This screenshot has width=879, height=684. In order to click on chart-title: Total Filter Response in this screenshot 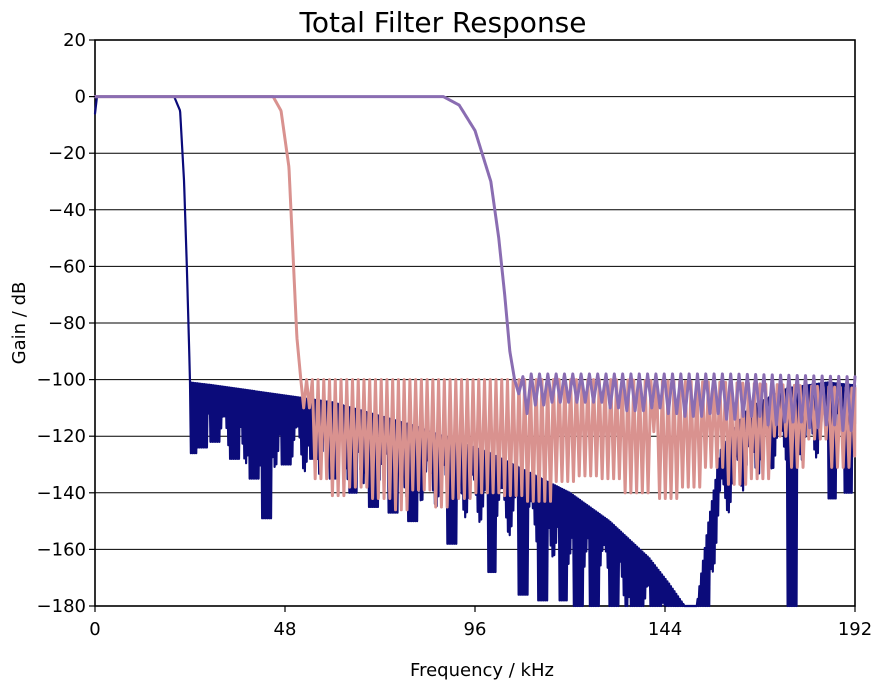, I will do `click(442, 22)`.